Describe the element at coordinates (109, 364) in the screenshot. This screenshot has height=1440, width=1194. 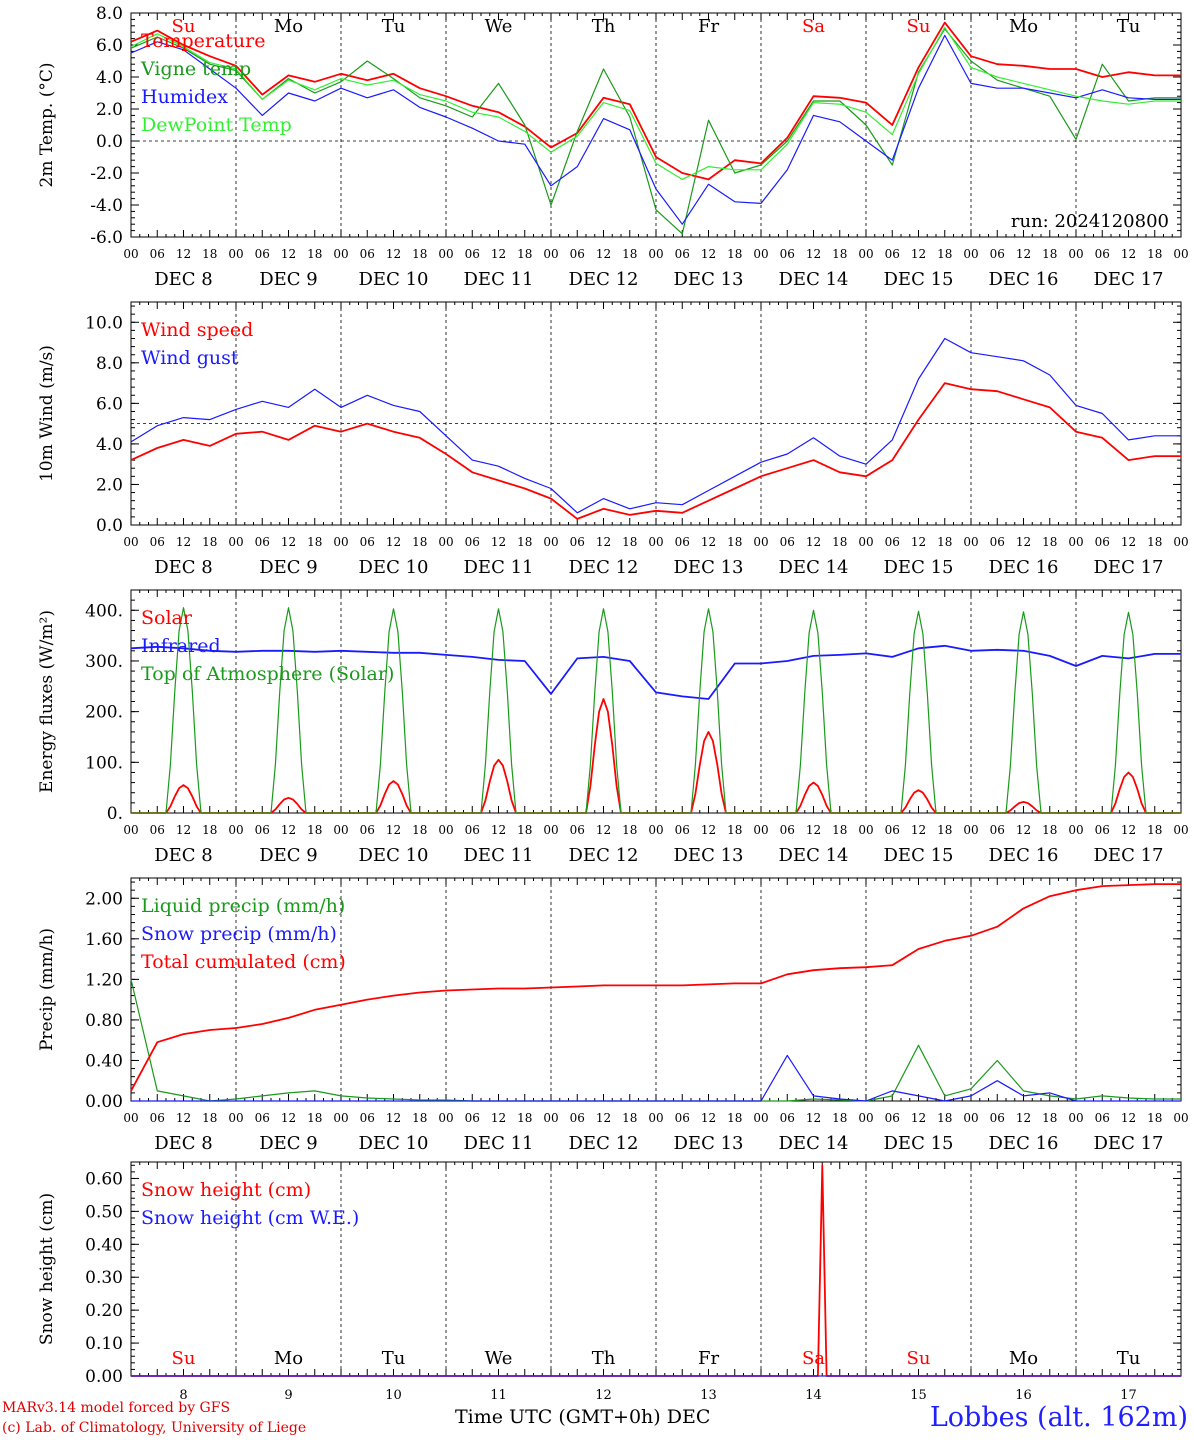
I see `y-tick-label: 8.0` at that location.